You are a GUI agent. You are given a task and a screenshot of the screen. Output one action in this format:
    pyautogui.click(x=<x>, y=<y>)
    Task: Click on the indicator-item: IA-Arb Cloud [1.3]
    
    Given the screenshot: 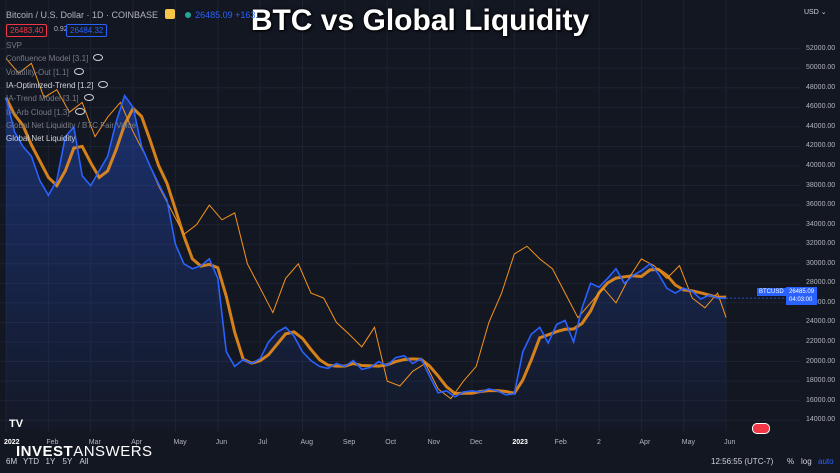 What is the action you would take?
    pyautogui.click(x=45, y=112)
    